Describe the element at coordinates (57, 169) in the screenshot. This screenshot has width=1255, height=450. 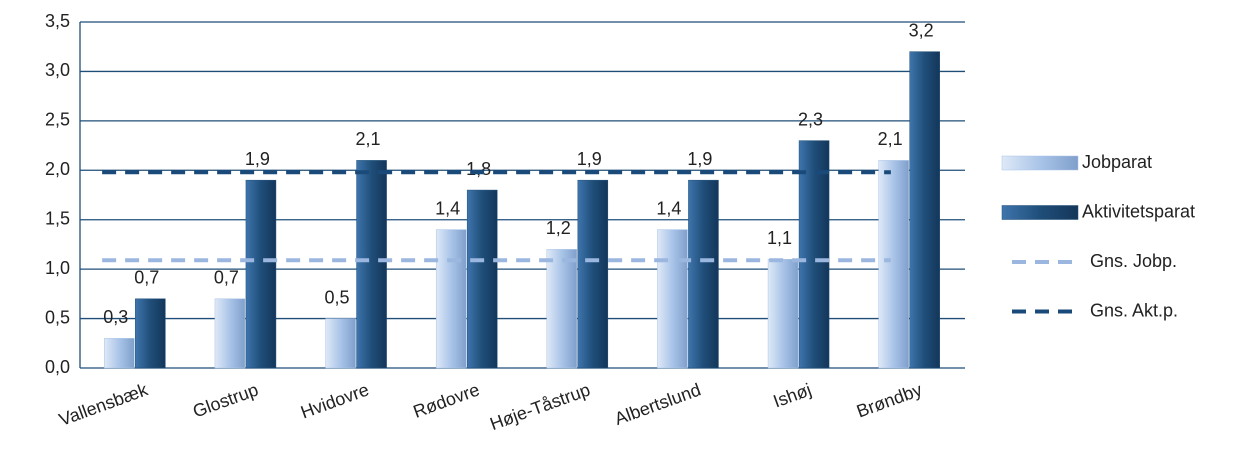
I see `y-tick-label: 2,0` at that location.